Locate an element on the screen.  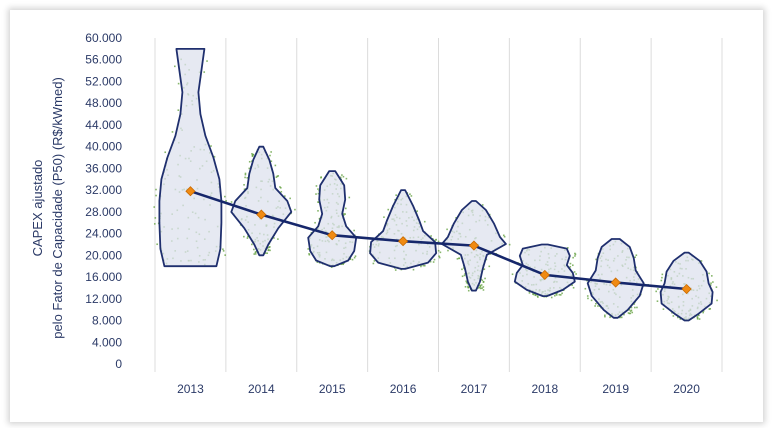
y-tick-label: 48.000 is located at coordinates (103, 103).